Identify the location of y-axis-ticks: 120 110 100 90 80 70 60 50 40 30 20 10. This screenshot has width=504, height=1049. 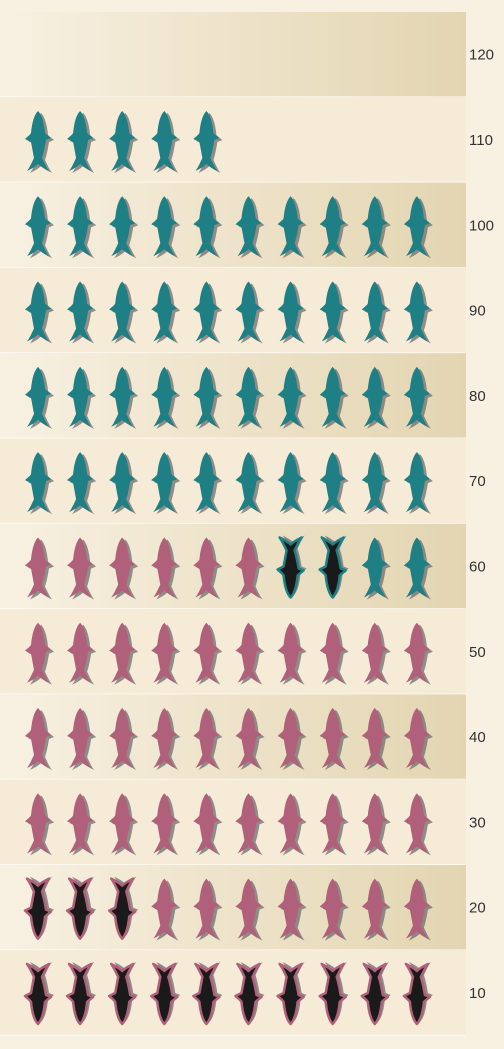
(481, 524).